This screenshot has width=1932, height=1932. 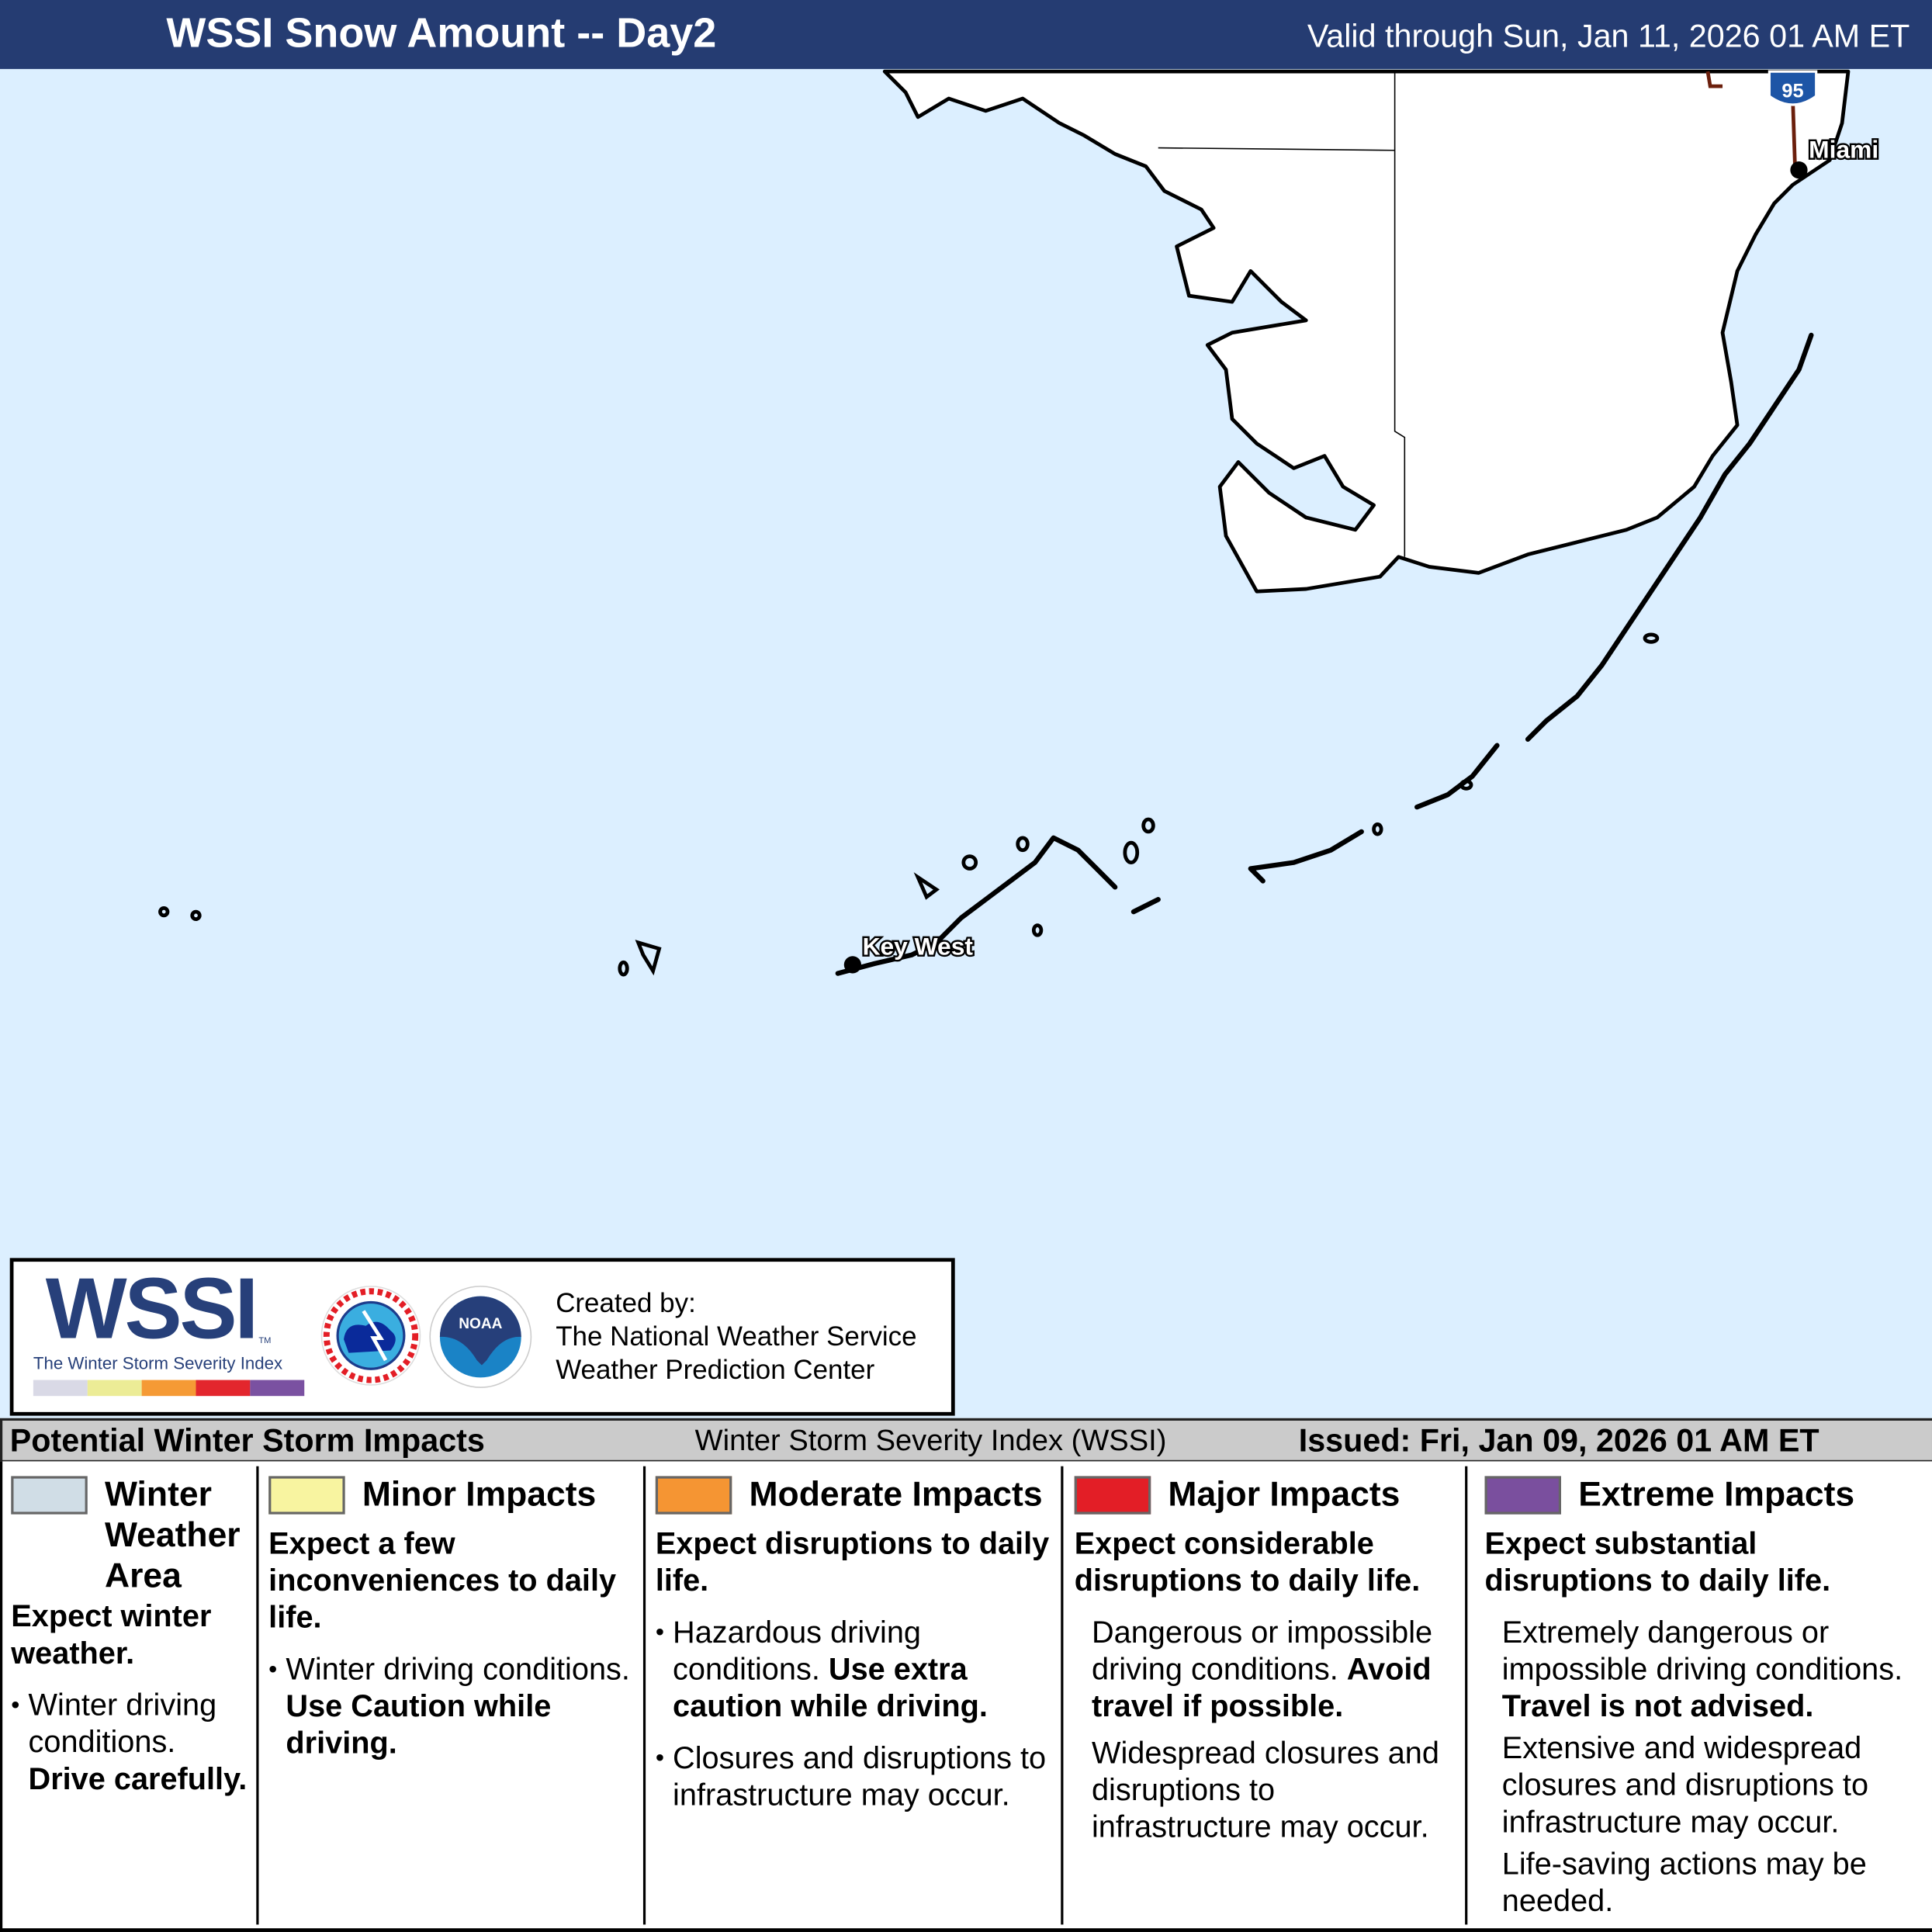 What do you see at coordinates (1799, 170) in the screenshot?
I see `miami-marker` at bounding box center [1799, 170].